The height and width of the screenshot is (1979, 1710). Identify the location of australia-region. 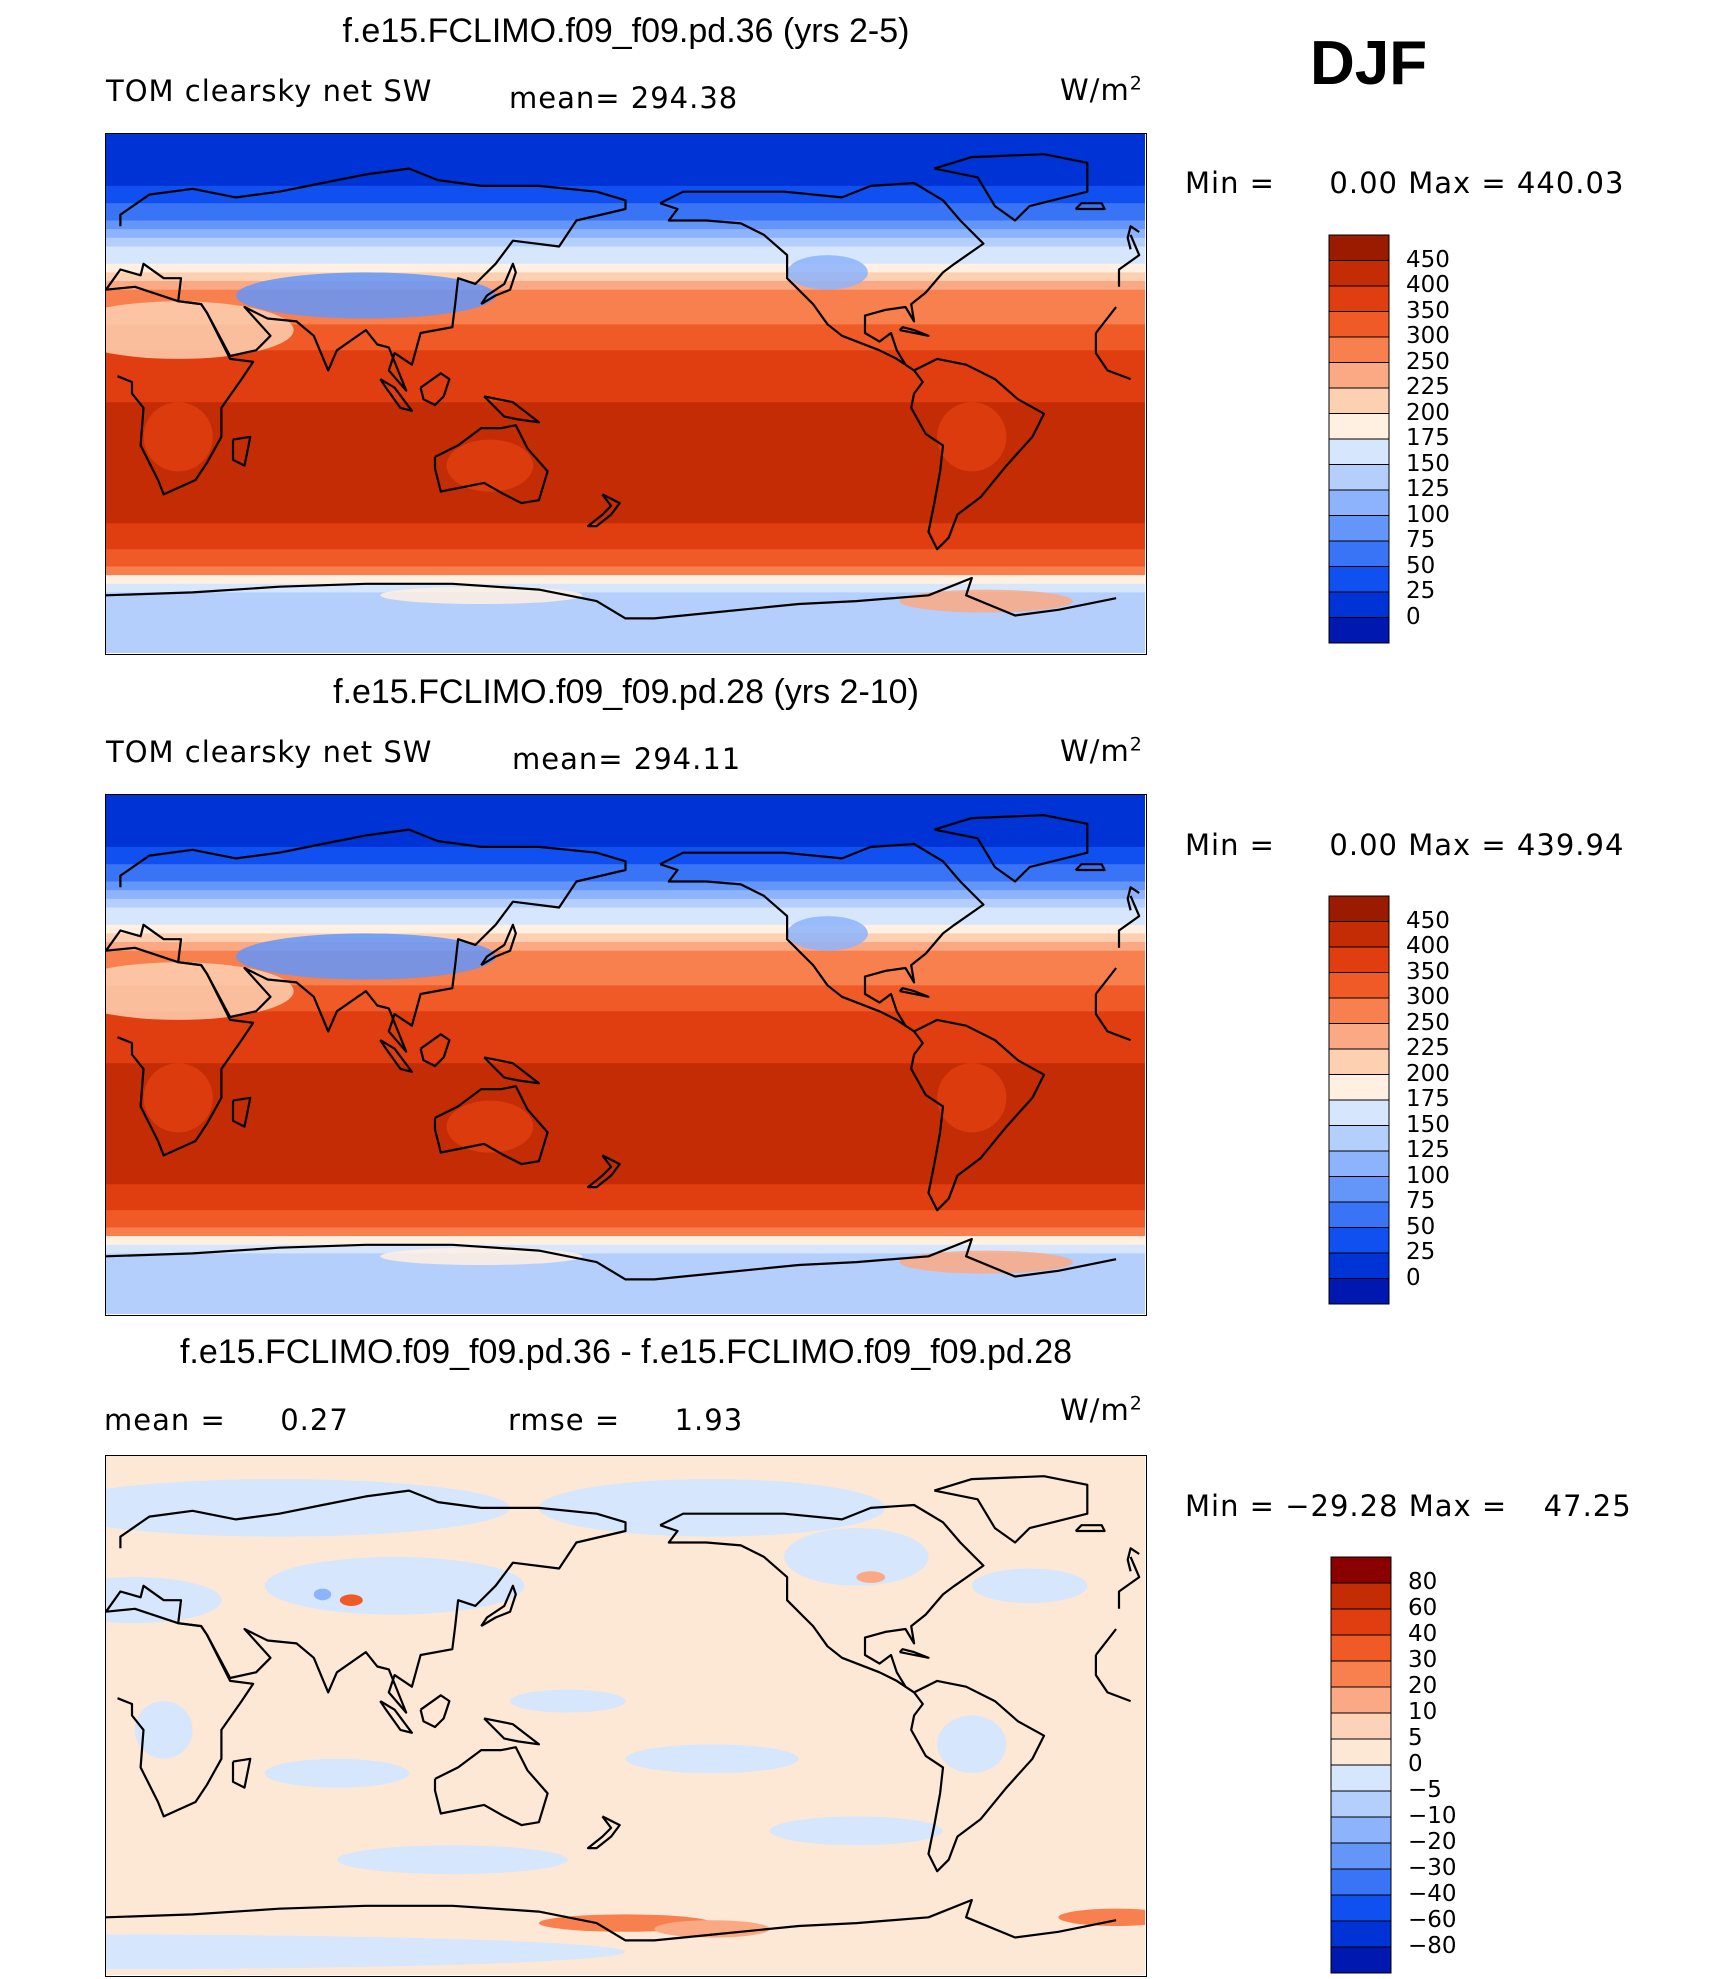
(490, 1126).